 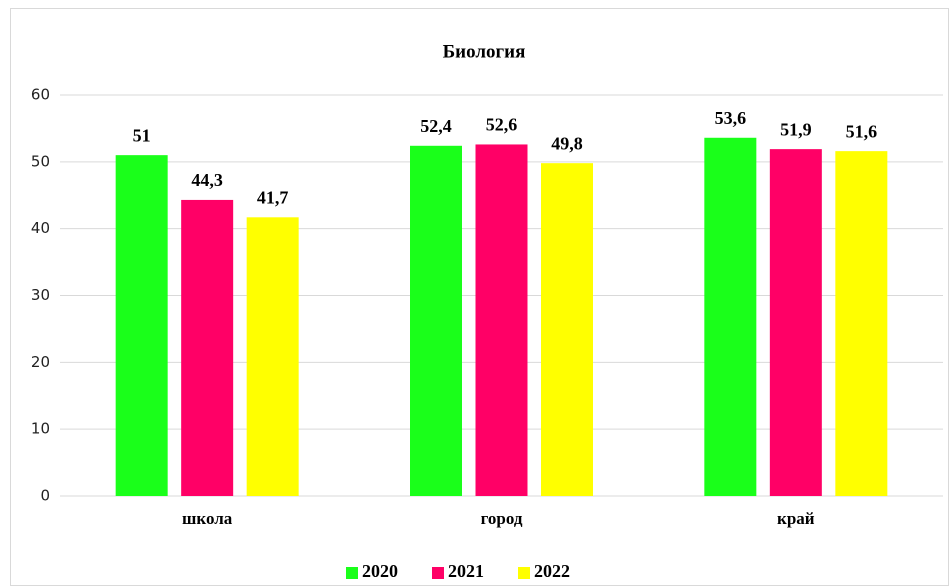 What do you see at coordinates (40, 228) in the screenshot?
I see `y-tick-label: 40` at bounding box center [40, 228].